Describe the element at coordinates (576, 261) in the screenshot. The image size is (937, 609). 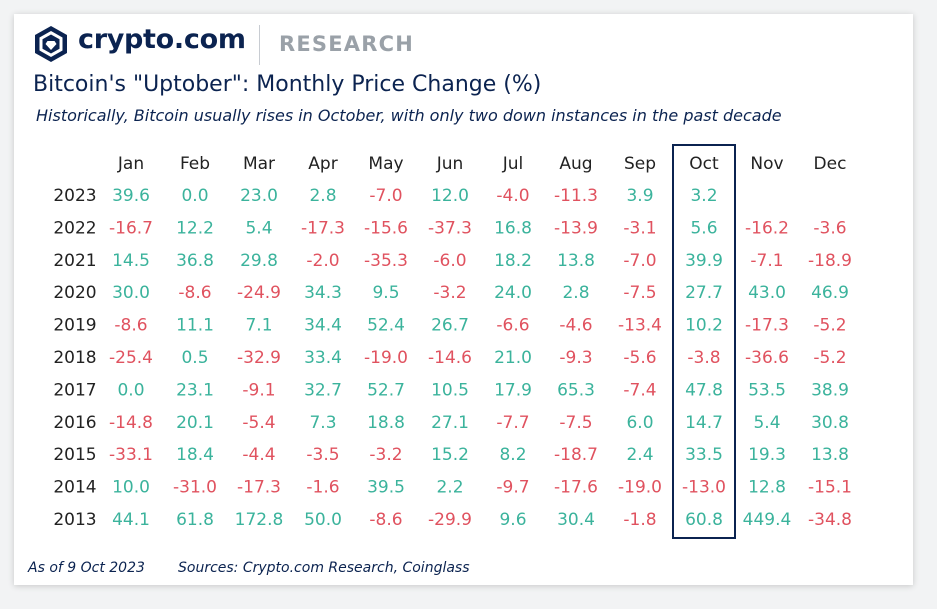
I see `value-cell-2021-aug: 13.8` at that location.